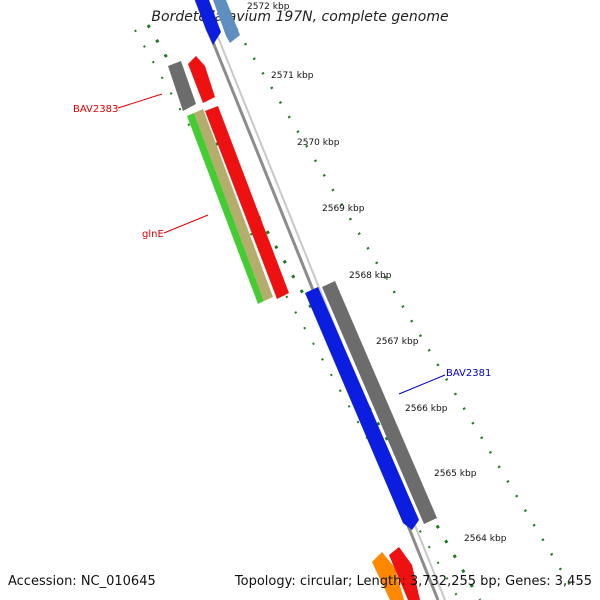  What do you see at coordinates (292, 76) in the screenshot?
I see `kbp-tick-label: 2571 kbp` at bounding box center [292, 76].